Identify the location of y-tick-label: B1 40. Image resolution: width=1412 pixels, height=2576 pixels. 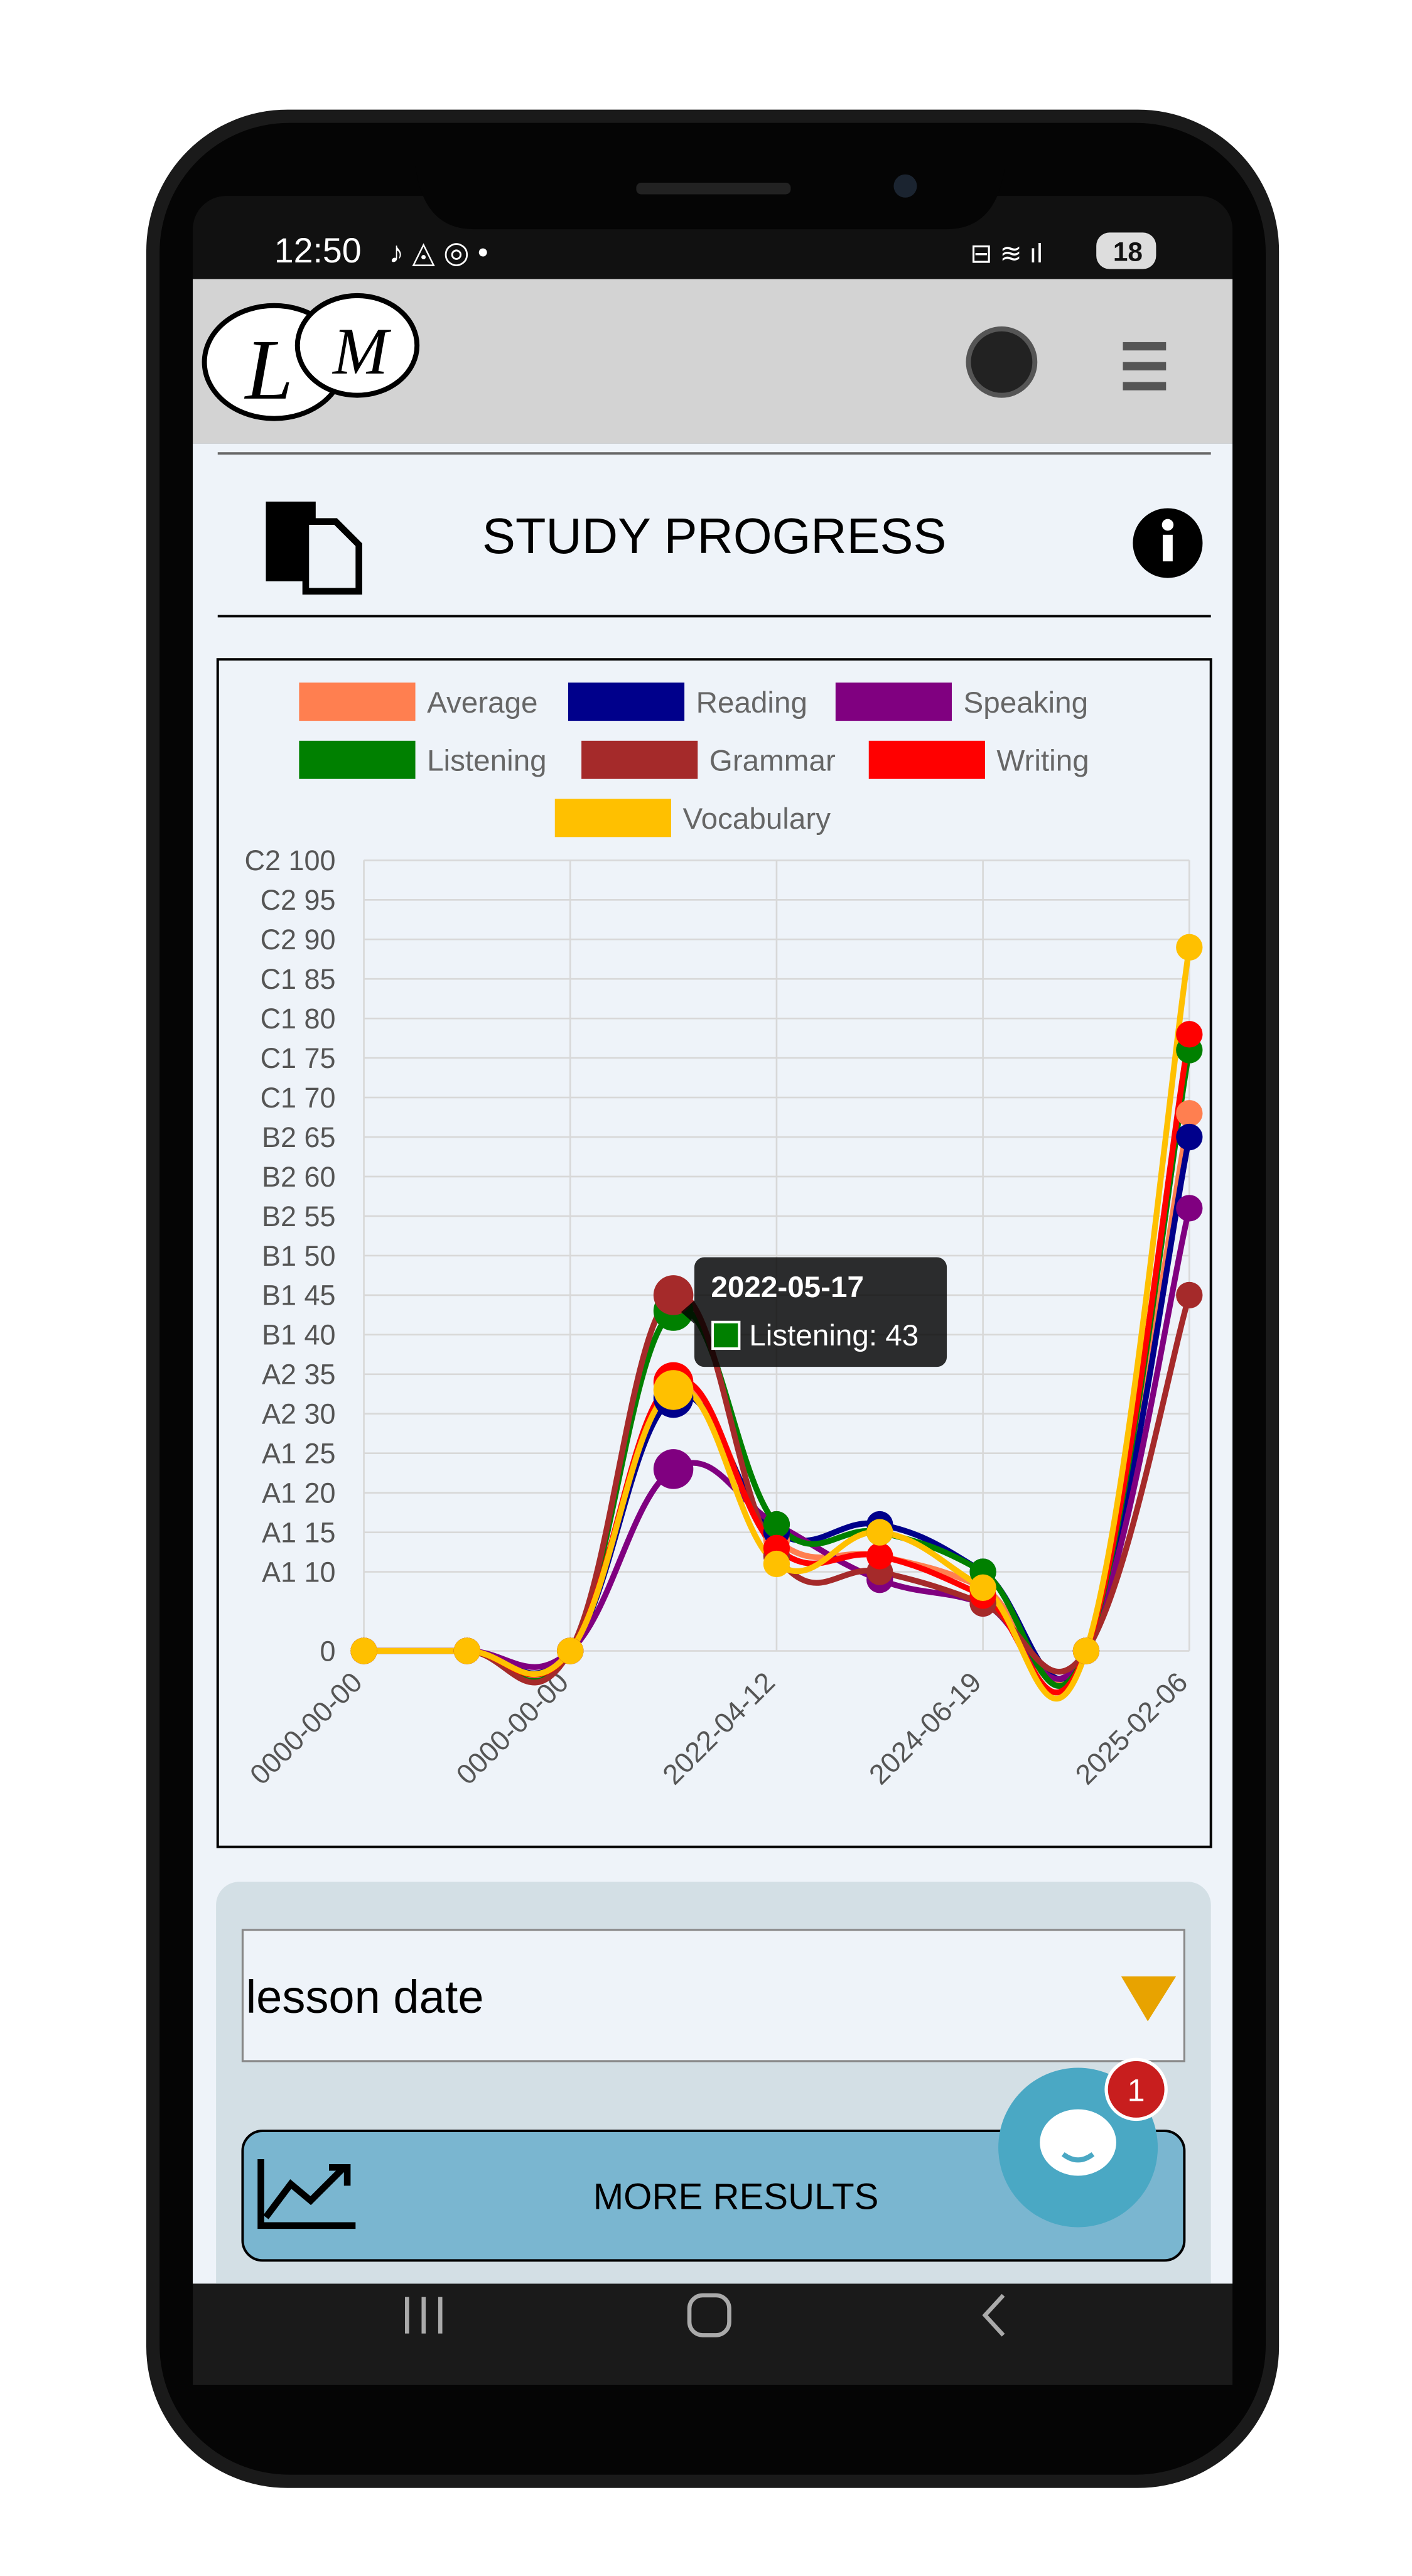
(299, 1335).